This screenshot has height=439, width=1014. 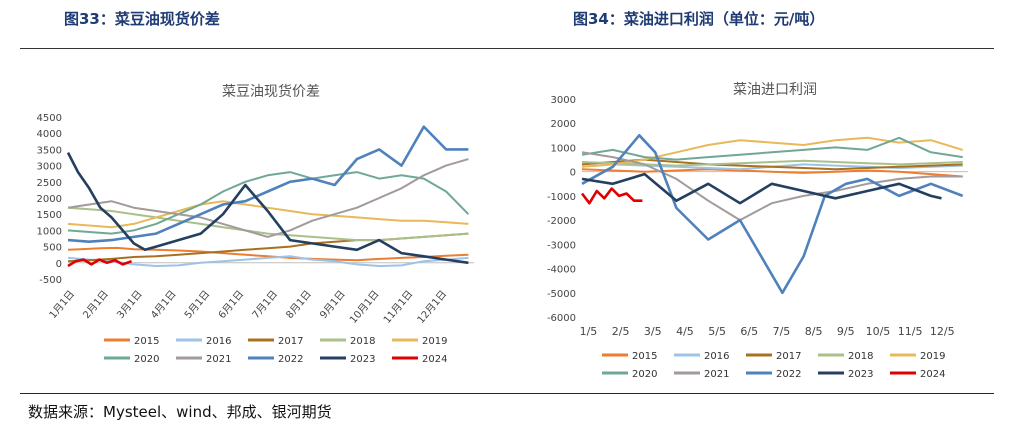 I want to click on y-tick-label: 4000, so click(x=49, y=134).